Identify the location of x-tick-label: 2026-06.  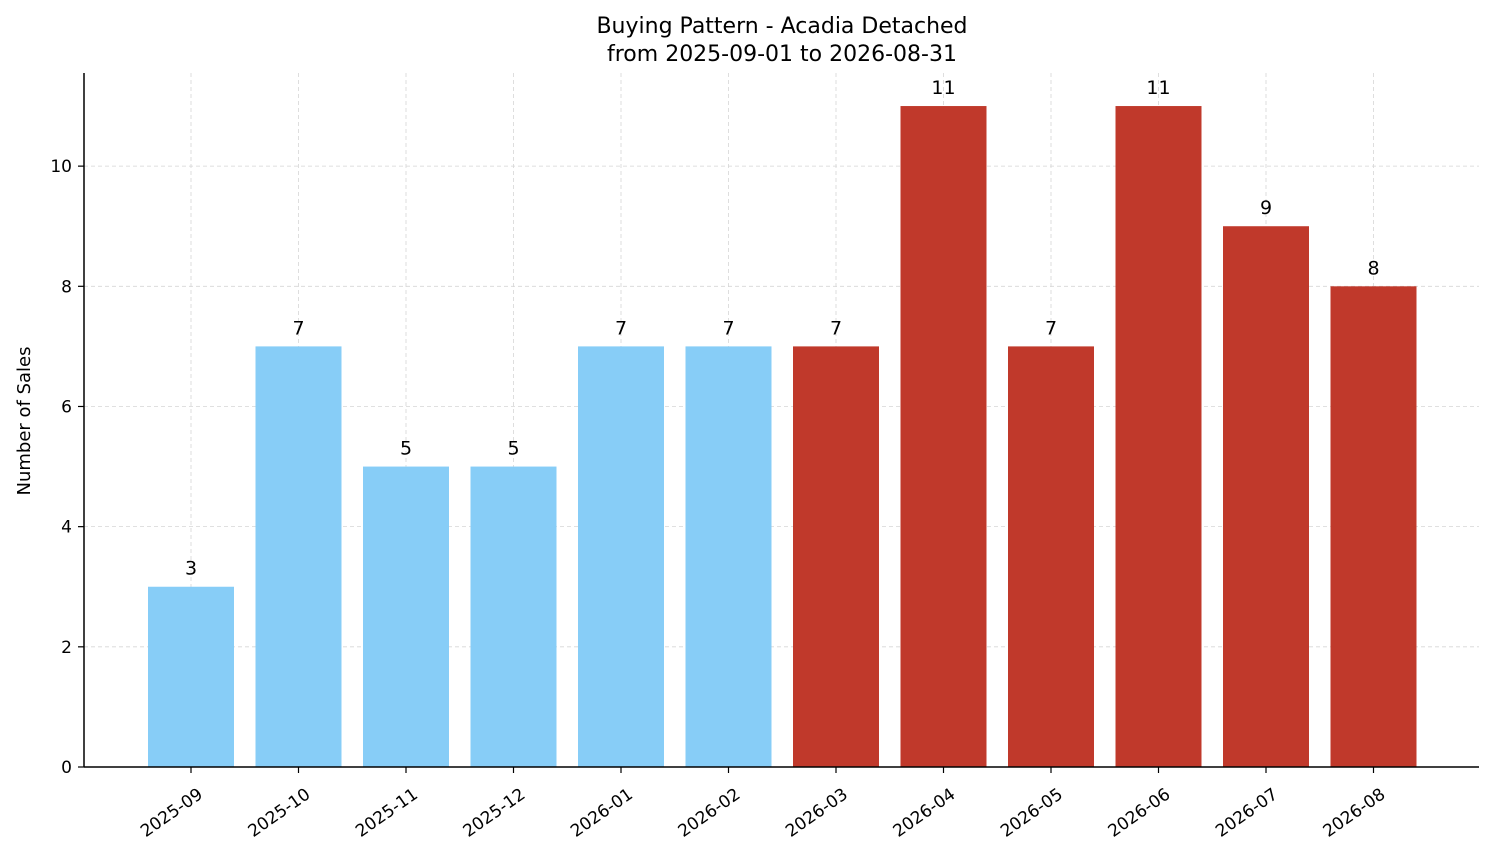
(1140, 813).